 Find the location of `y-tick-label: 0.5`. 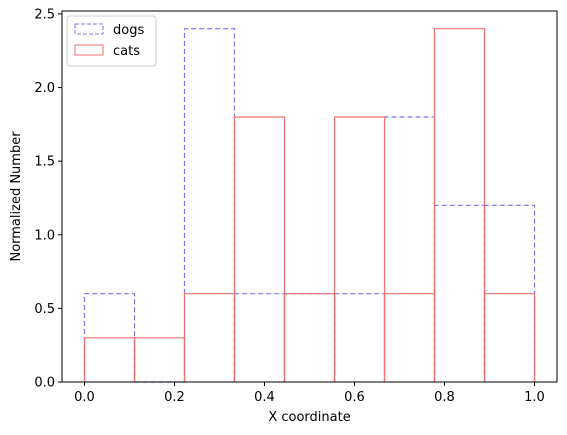

y-tick-label: 0.5 is located at coordinates (44, 309).